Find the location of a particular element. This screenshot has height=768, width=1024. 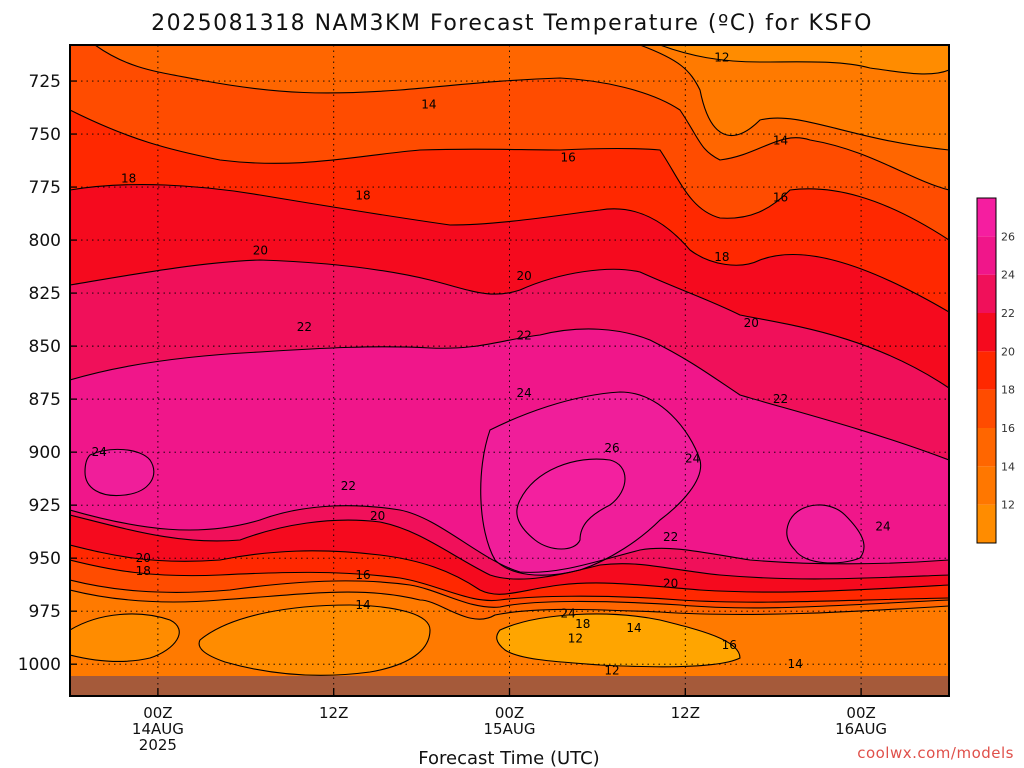

y-tick-label: 775 is located at coordinates (45, 188).